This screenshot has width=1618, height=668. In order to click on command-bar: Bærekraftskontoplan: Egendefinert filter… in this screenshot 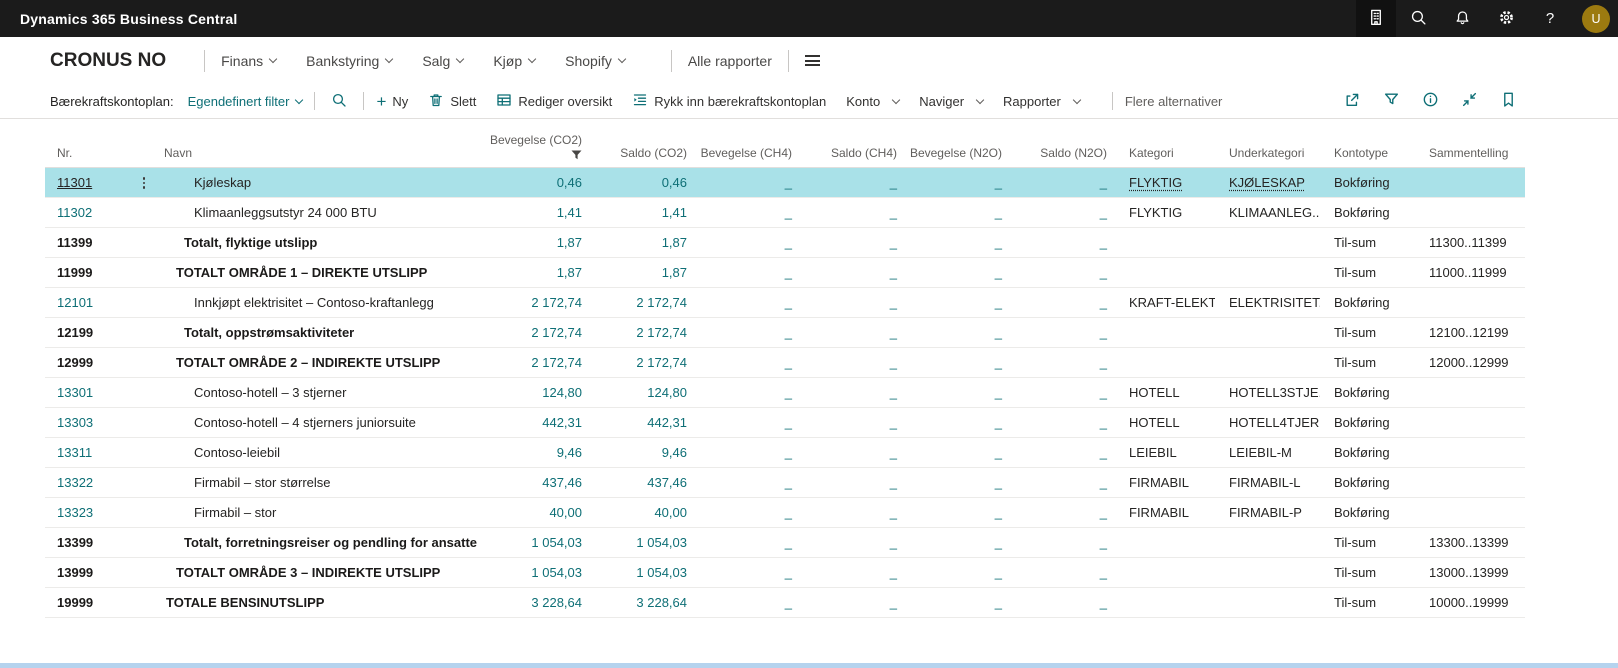, I will do `click(809, 101)`.